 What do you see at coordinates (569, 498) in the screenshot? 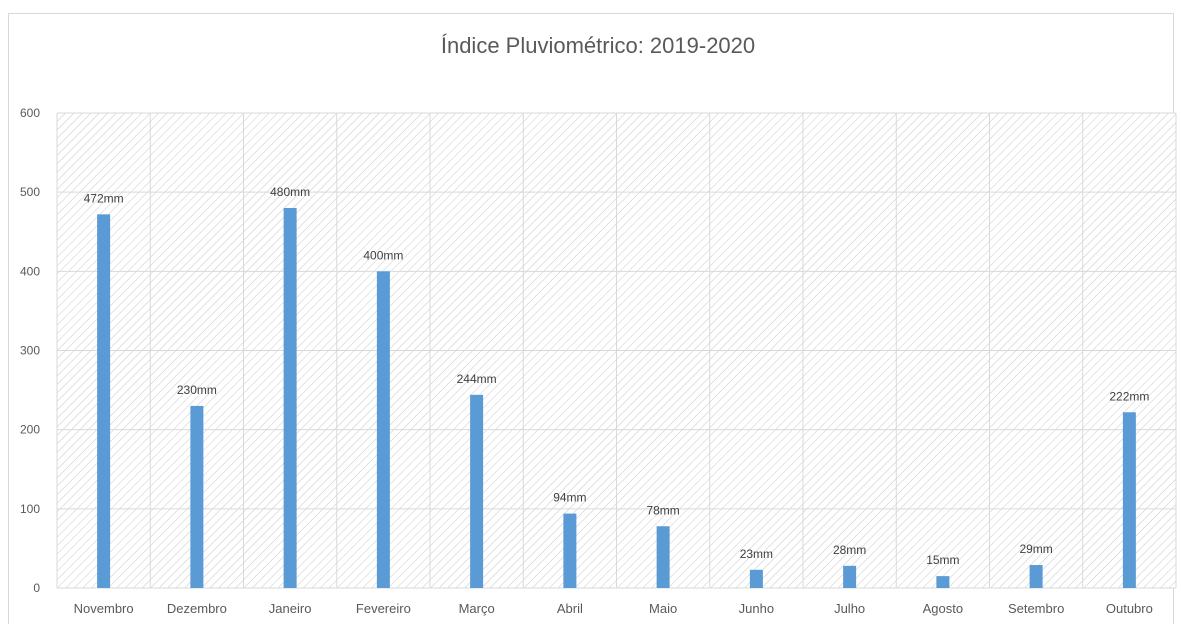
I see `data-label: 94mm` at bounding box center [569, 498].